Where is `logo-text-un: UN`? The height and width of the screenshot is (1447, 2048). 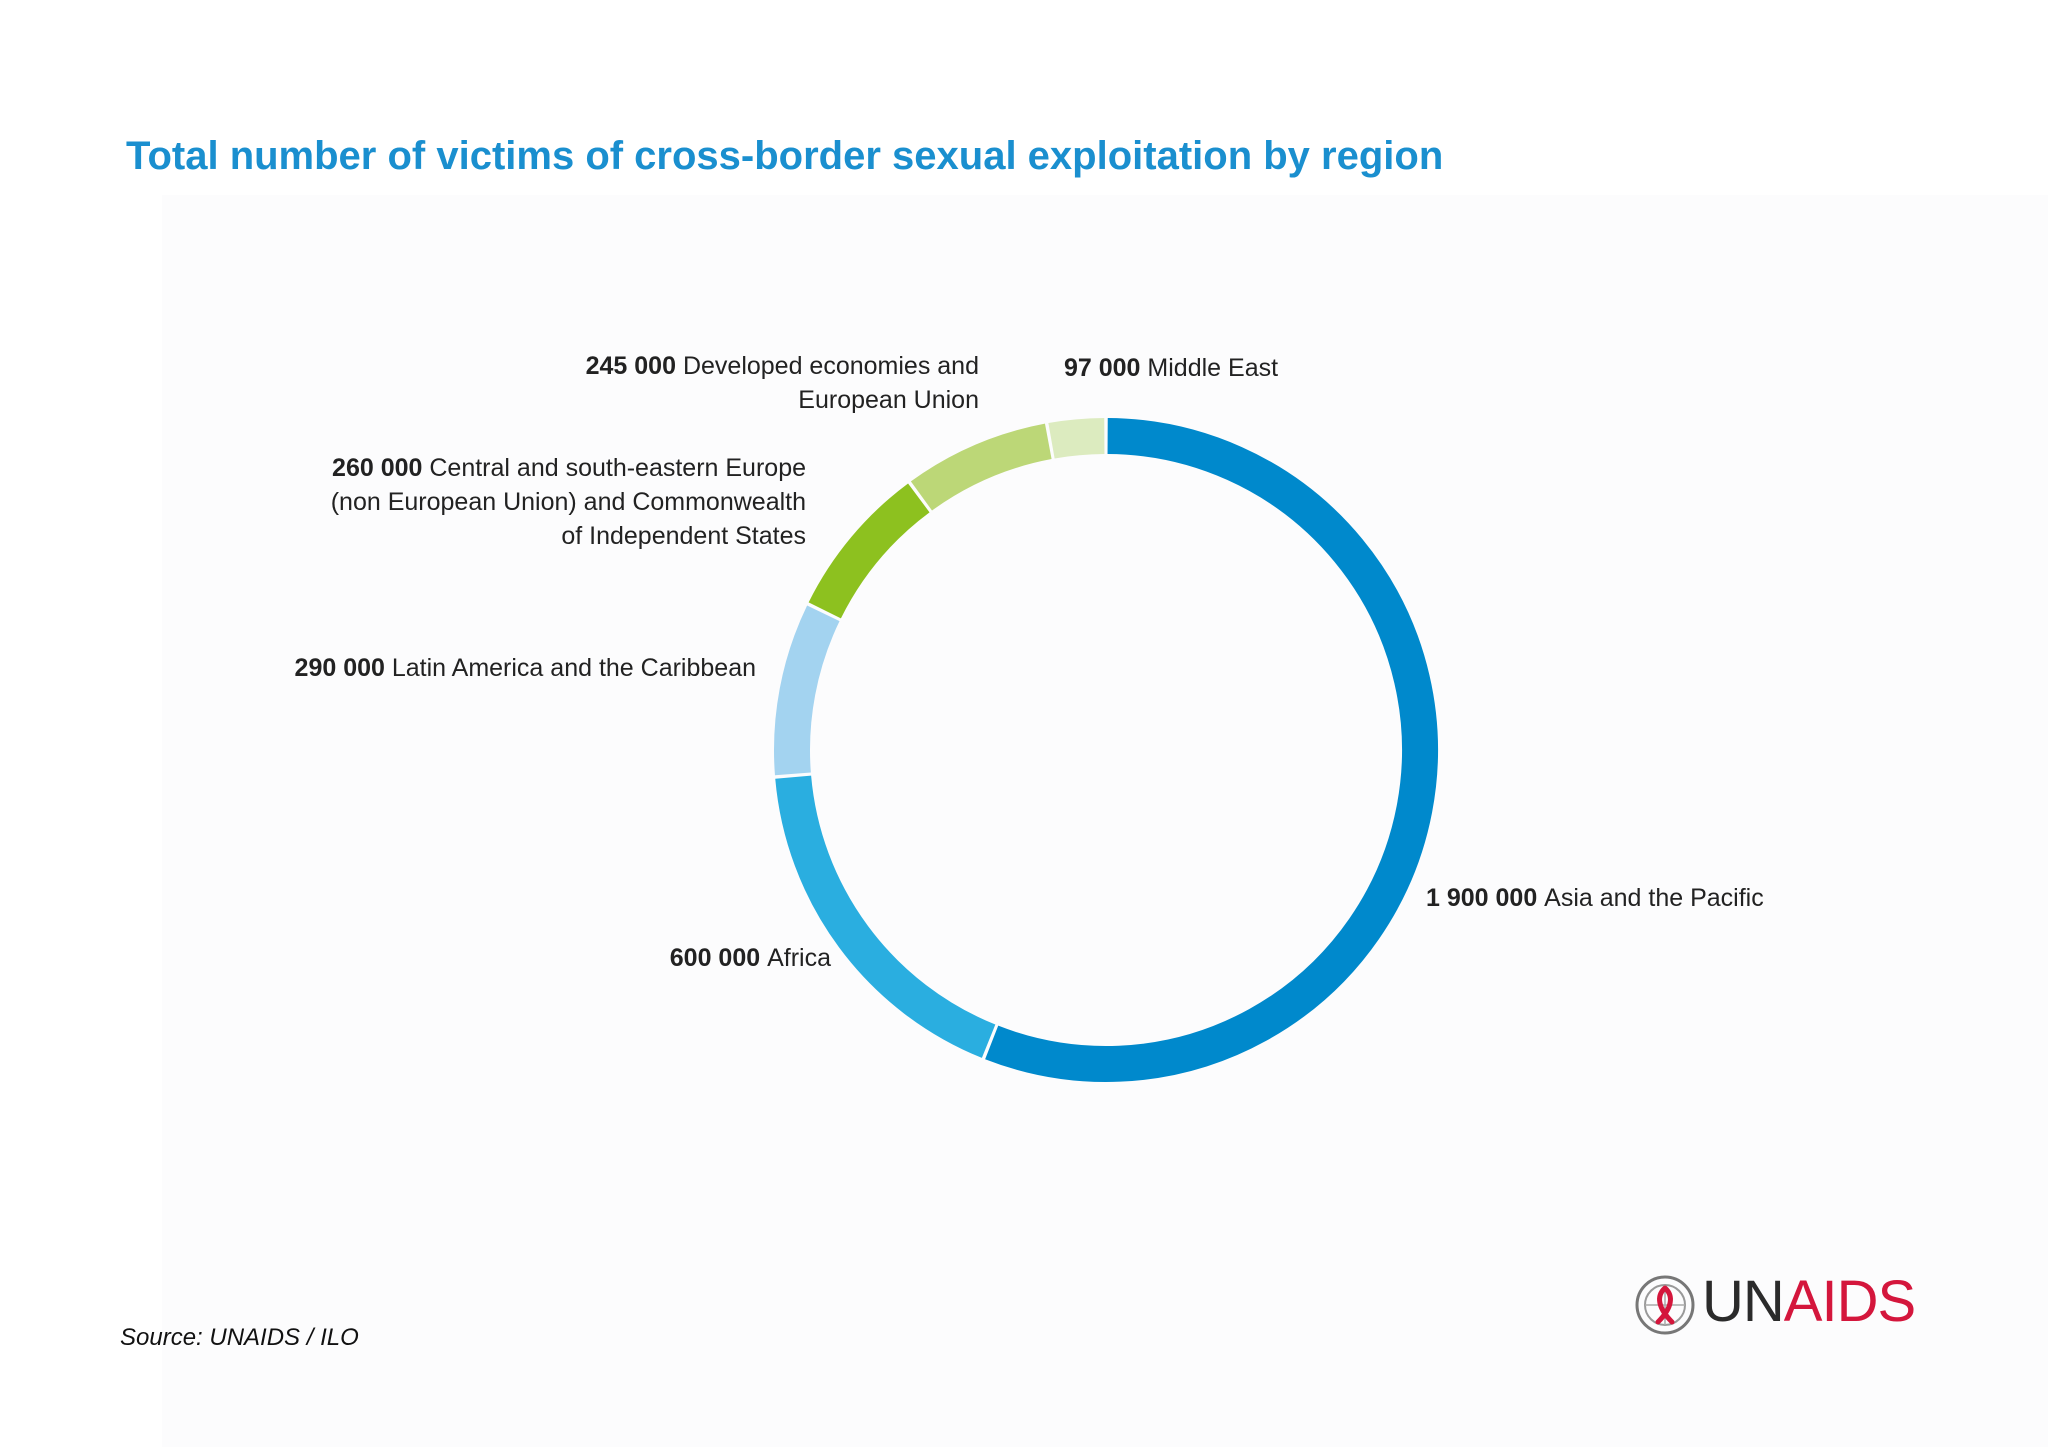
logo-text-un: UN is located at coordinates (1743, 1301).